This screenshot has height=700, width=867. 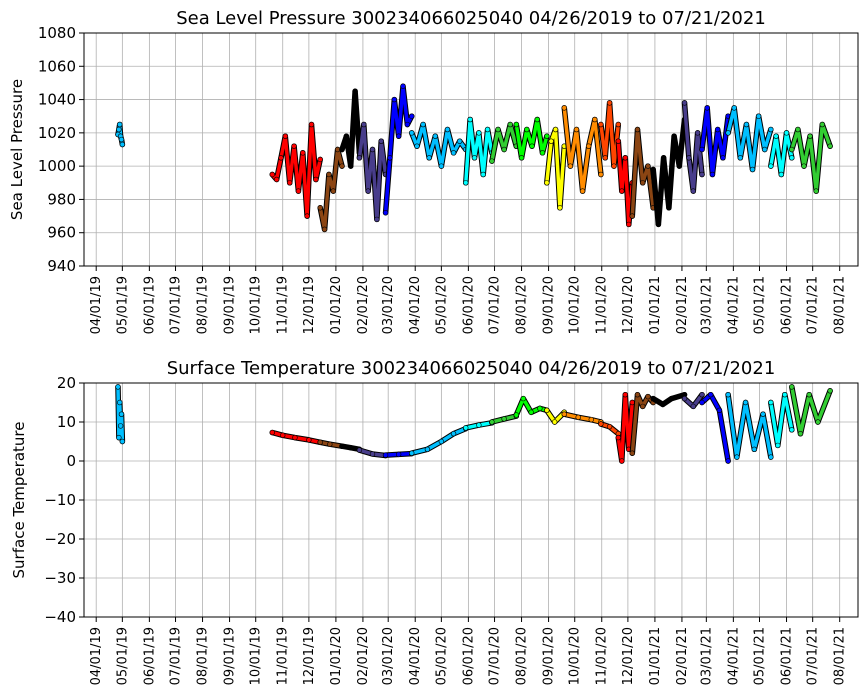 I want to click on x-tick-label: 06/01/20, so click(x=468, y=656).